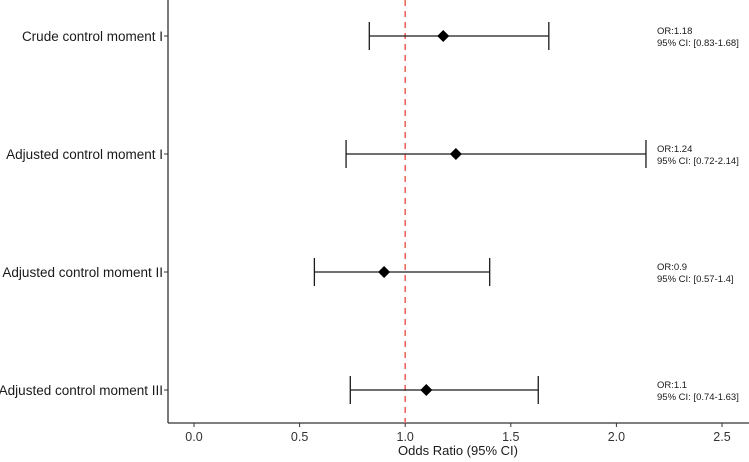 The height and width of the screenshot is (462, 749). I want to click on or-annotation: OR:1.24, so click(674, 149).